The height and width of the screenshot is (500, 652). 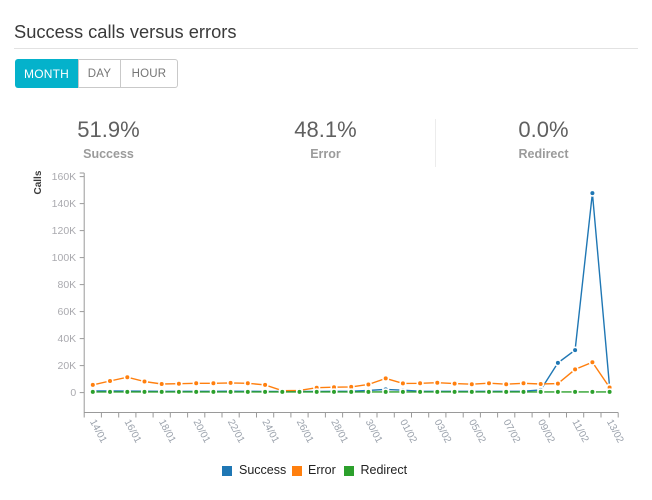 I want to click on svg-text: 16/01, so click(x=133, y=432).